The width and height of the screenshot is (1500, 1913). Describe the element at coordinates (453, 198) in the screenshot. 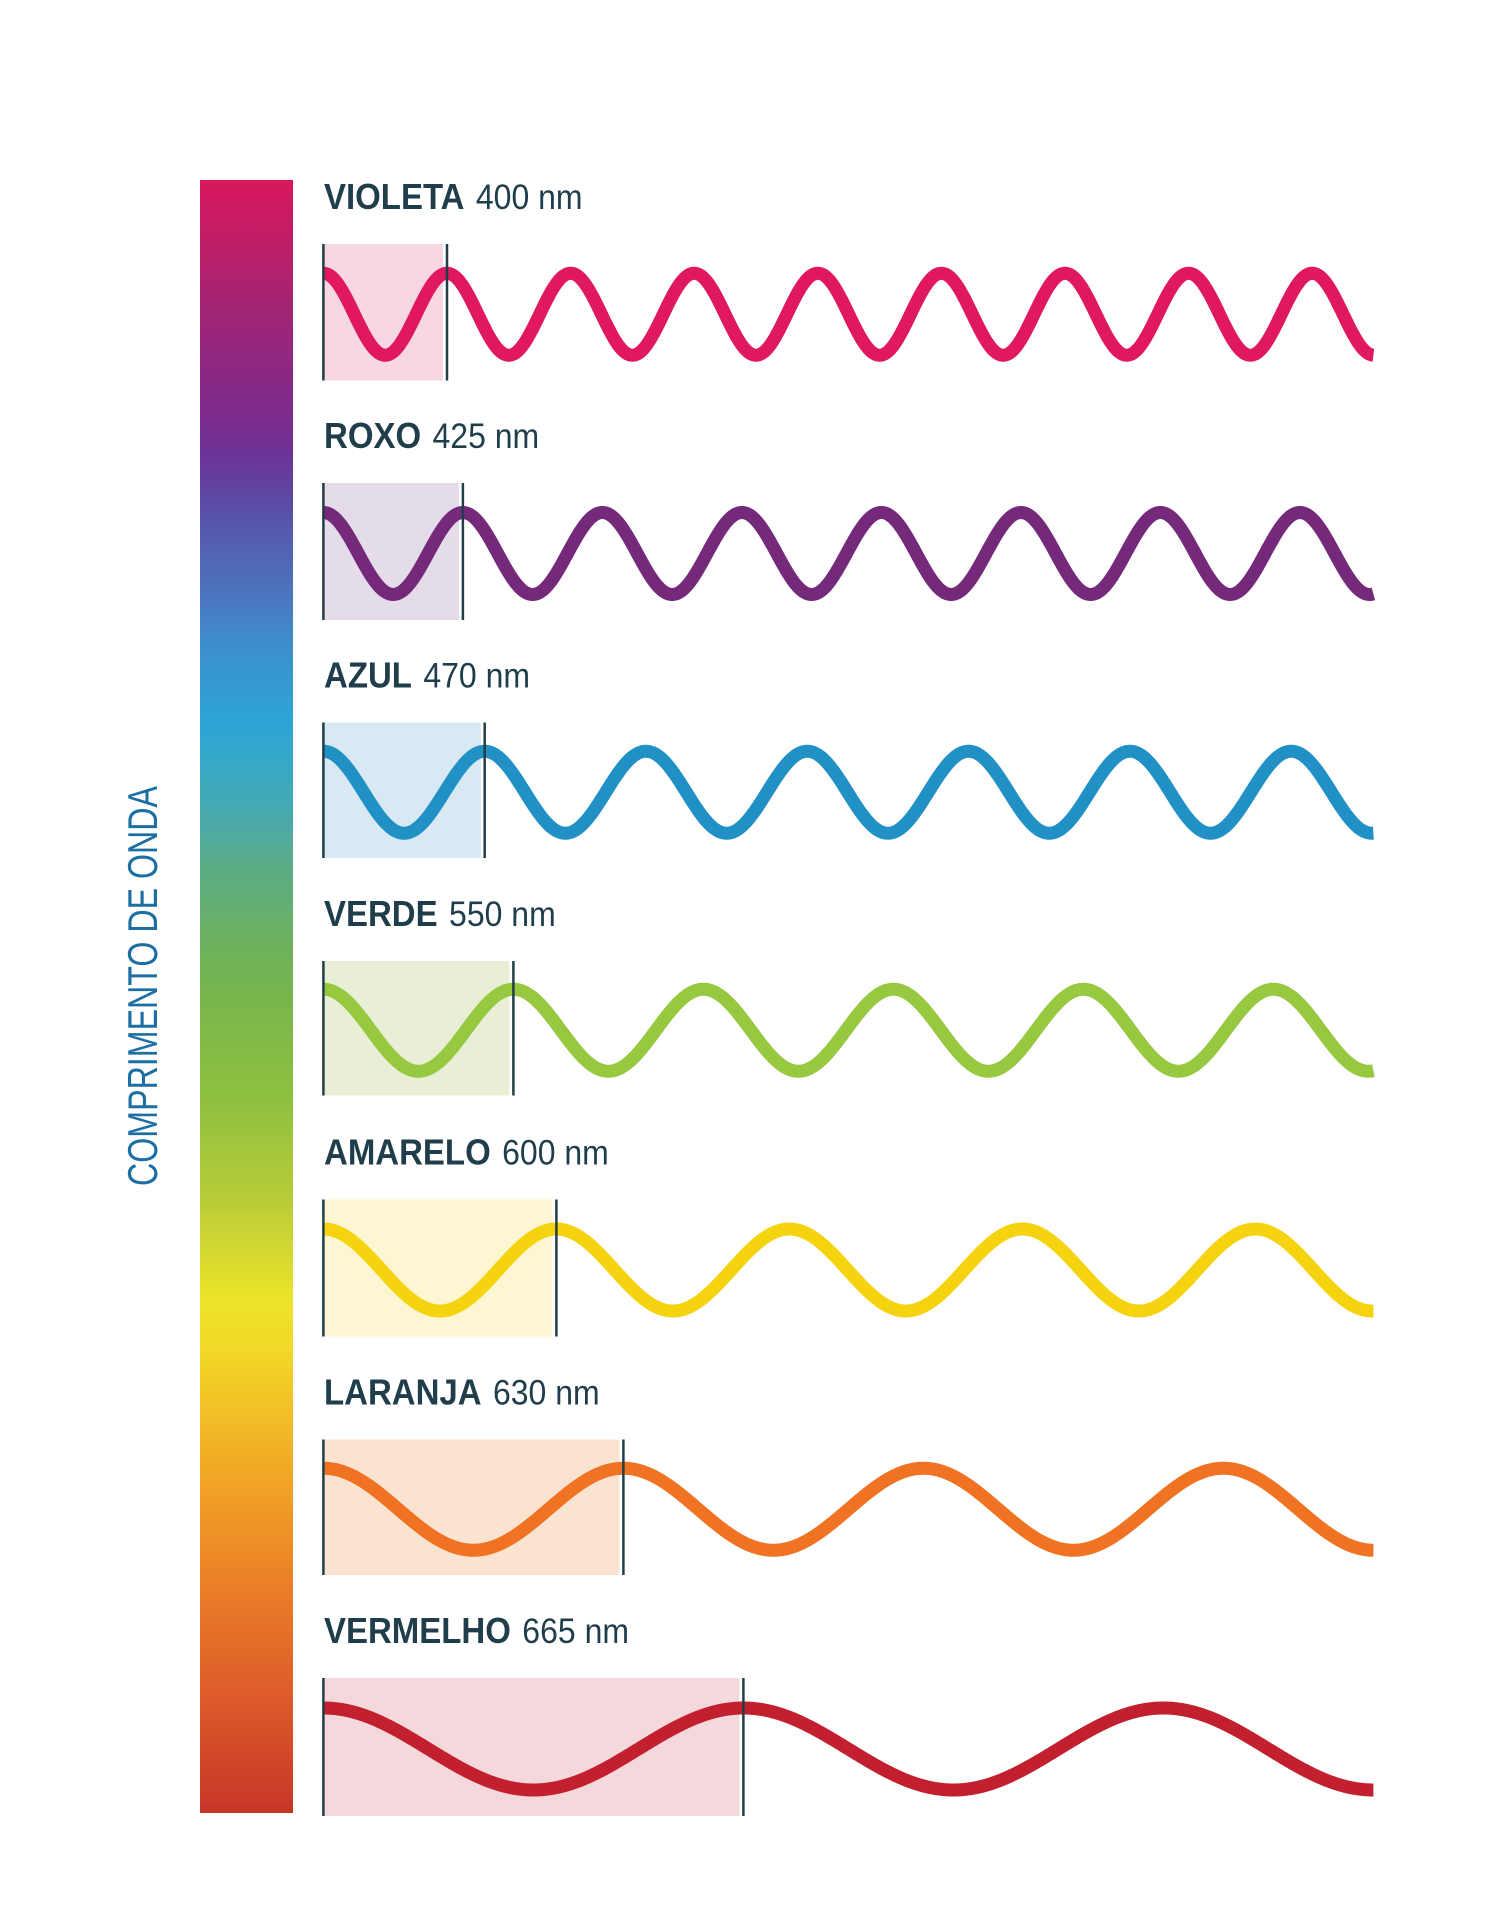

I see `svg-text: VIOLETA 400 nm` at that location.